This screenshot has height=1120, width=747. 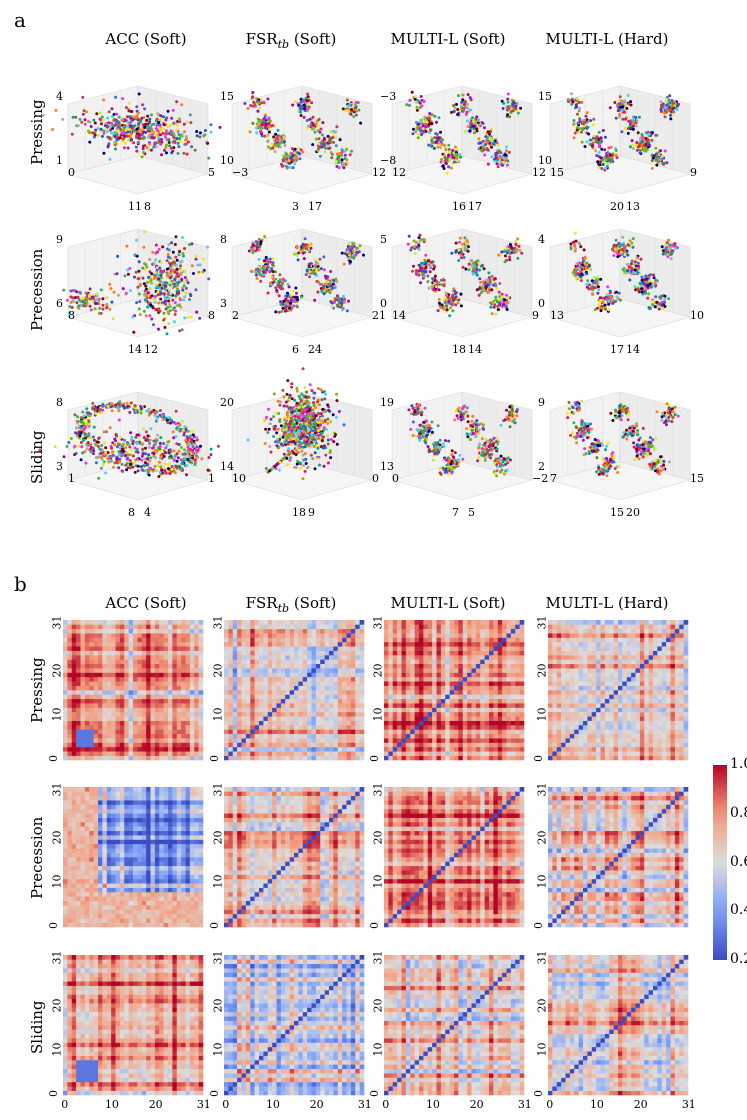 I want to click on x-tick: 14, so click(x=135, y=349).